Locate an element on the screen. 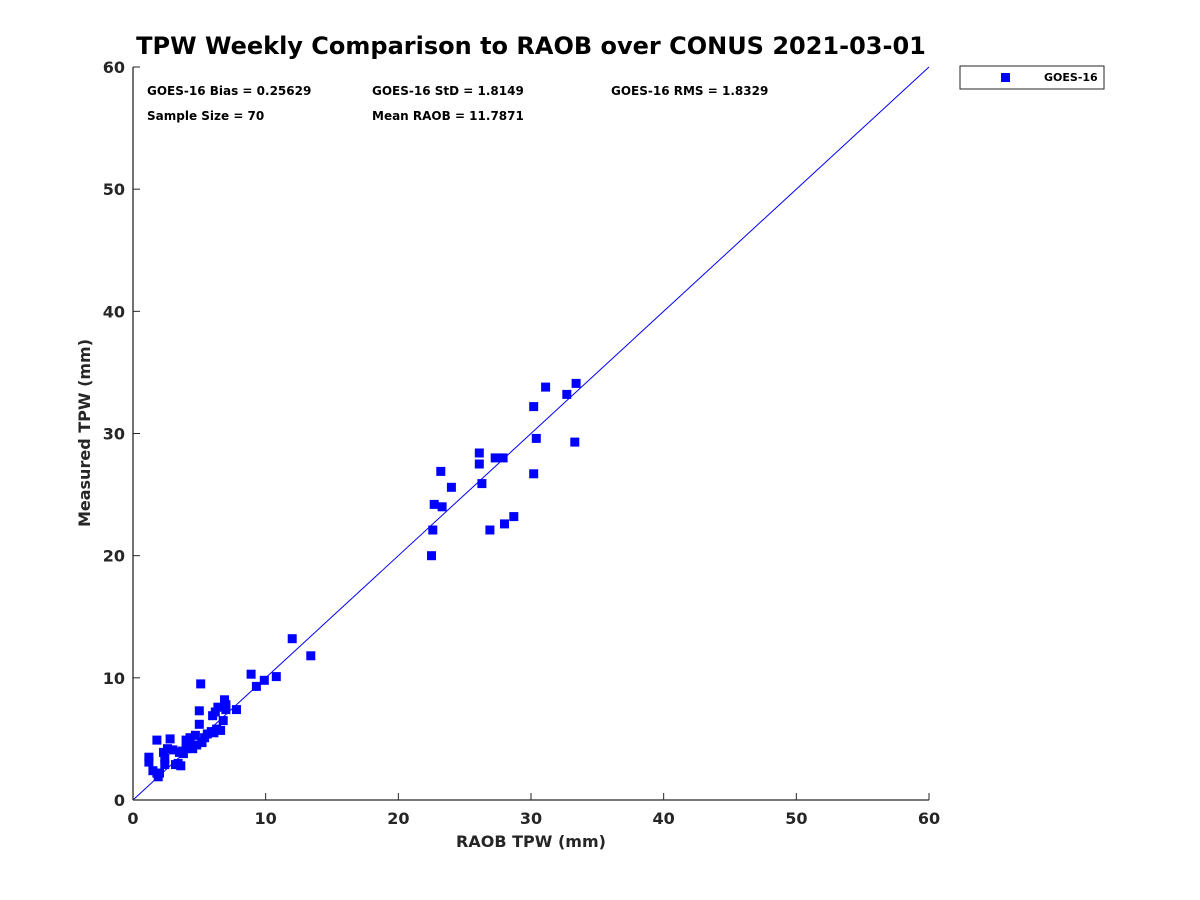 The height and width of the screenshot is (900, 1200). y-tick-label: 10 is located at coordinates (114, 678).